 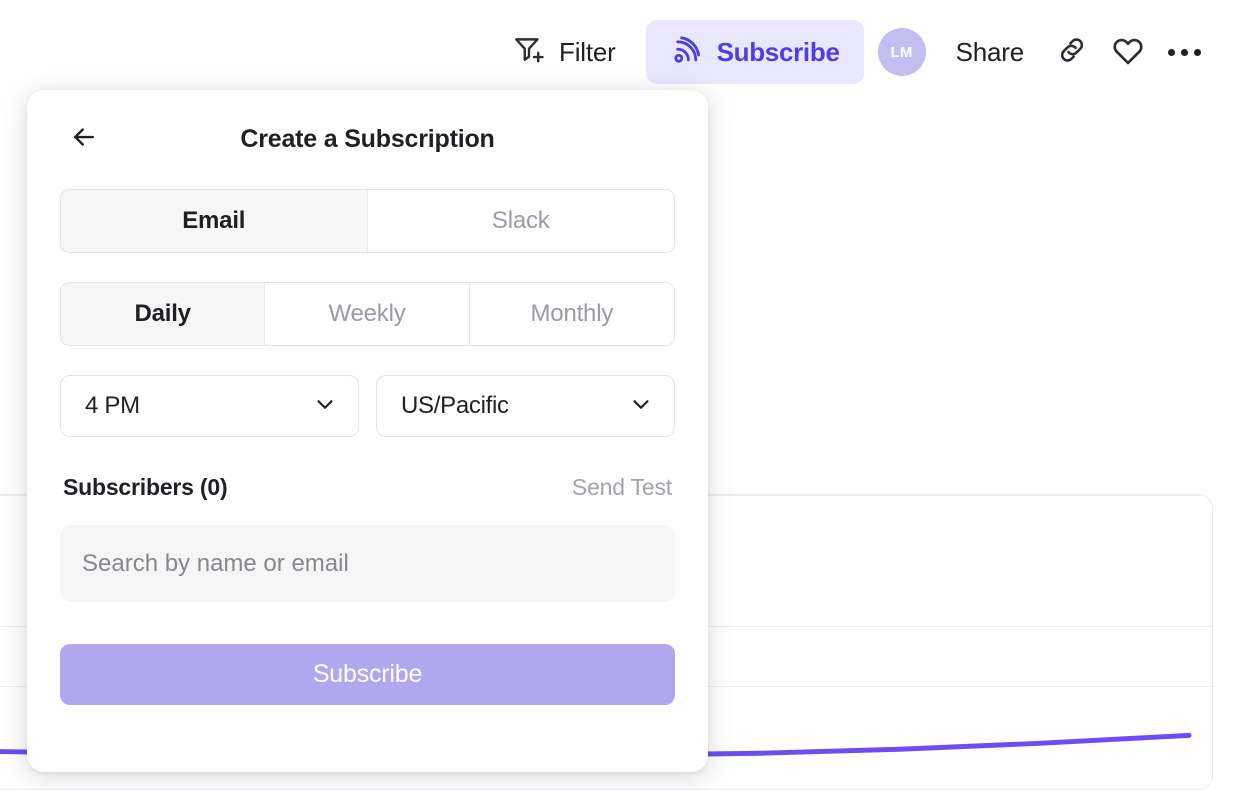 I want to click on frequency-option-daily: Daily, so click(x=163, y=314).